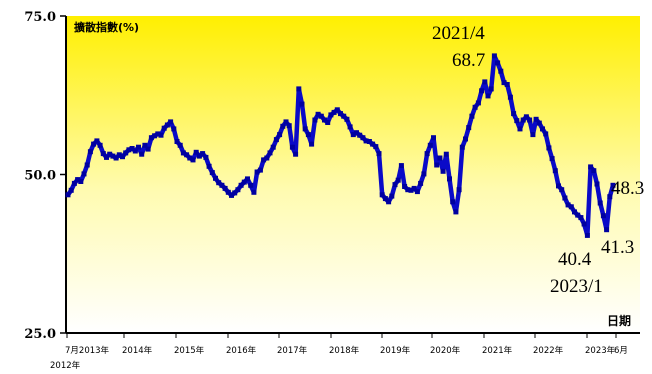 Image resolution: width=652 pixels, height=374 pixels. Describe the element at coordinates (344, 350) in the screenshot. I see `x-tick-label: 2018年` at that location.